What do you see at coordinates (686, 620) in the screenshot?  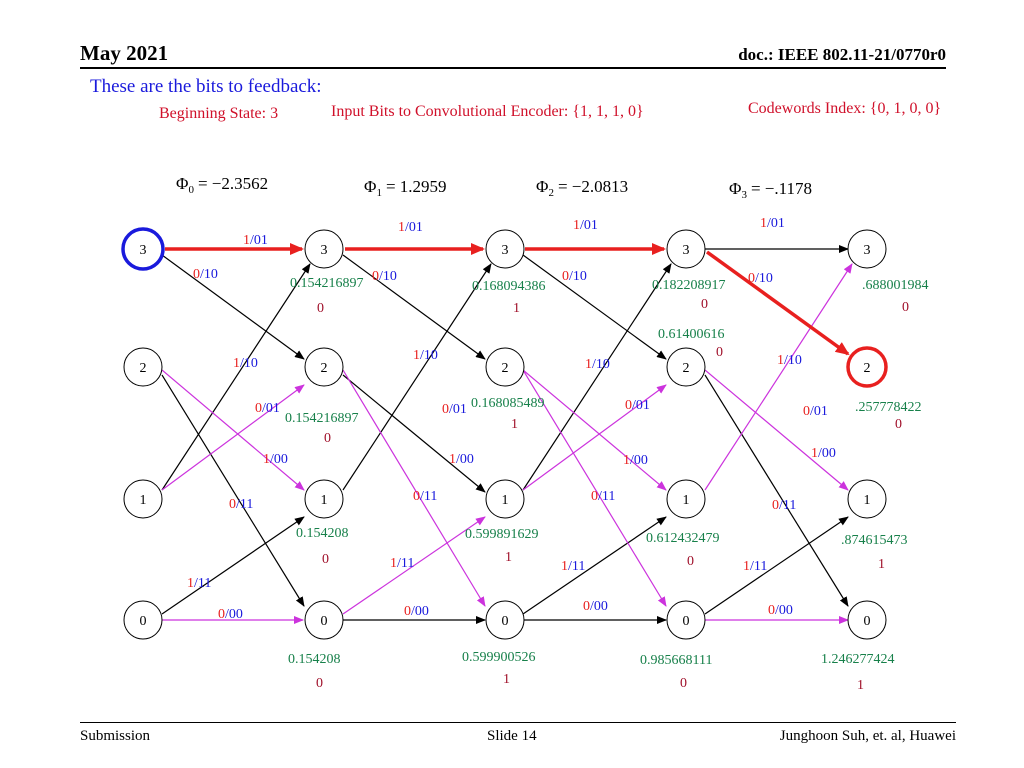 I see `node-c3-s0` at bounding box center [686, 620].